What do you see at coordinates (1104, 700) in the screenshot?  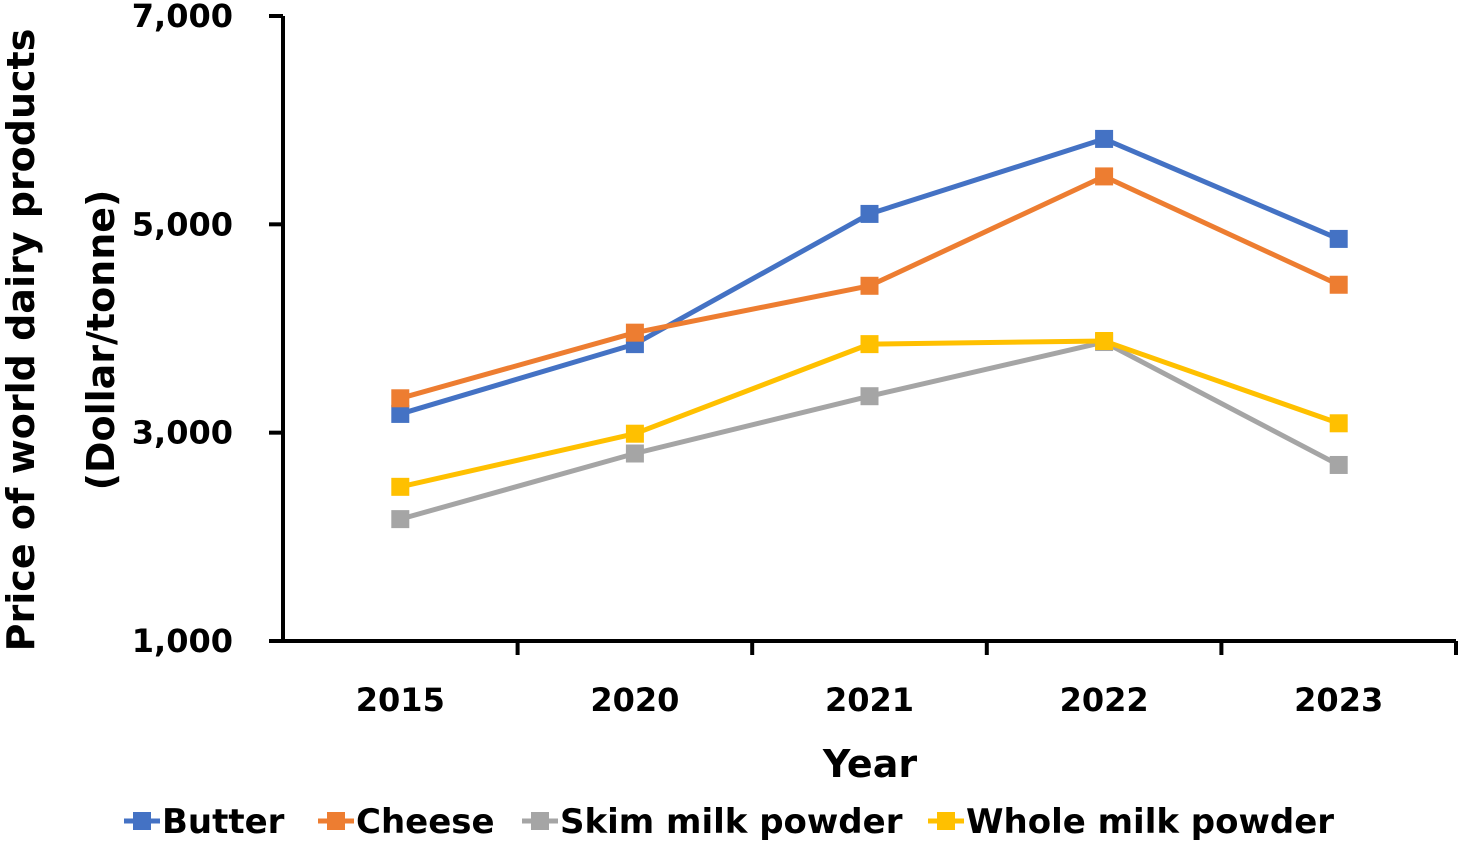 I see `x-tick-label: 2022` at bounding box center [1104, 700].